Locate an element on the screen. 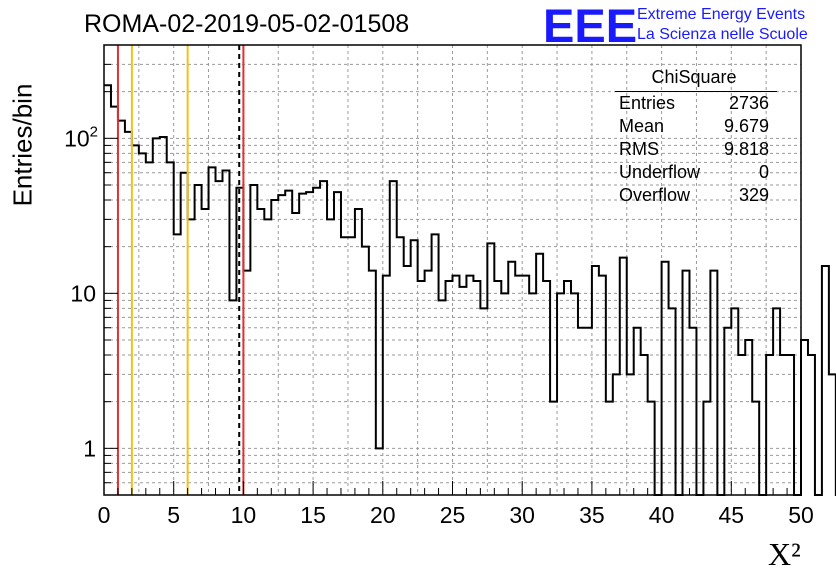 The width and height of the screenshot is (836, 573). stats-value: 0 is located at coordinates (763, 172).